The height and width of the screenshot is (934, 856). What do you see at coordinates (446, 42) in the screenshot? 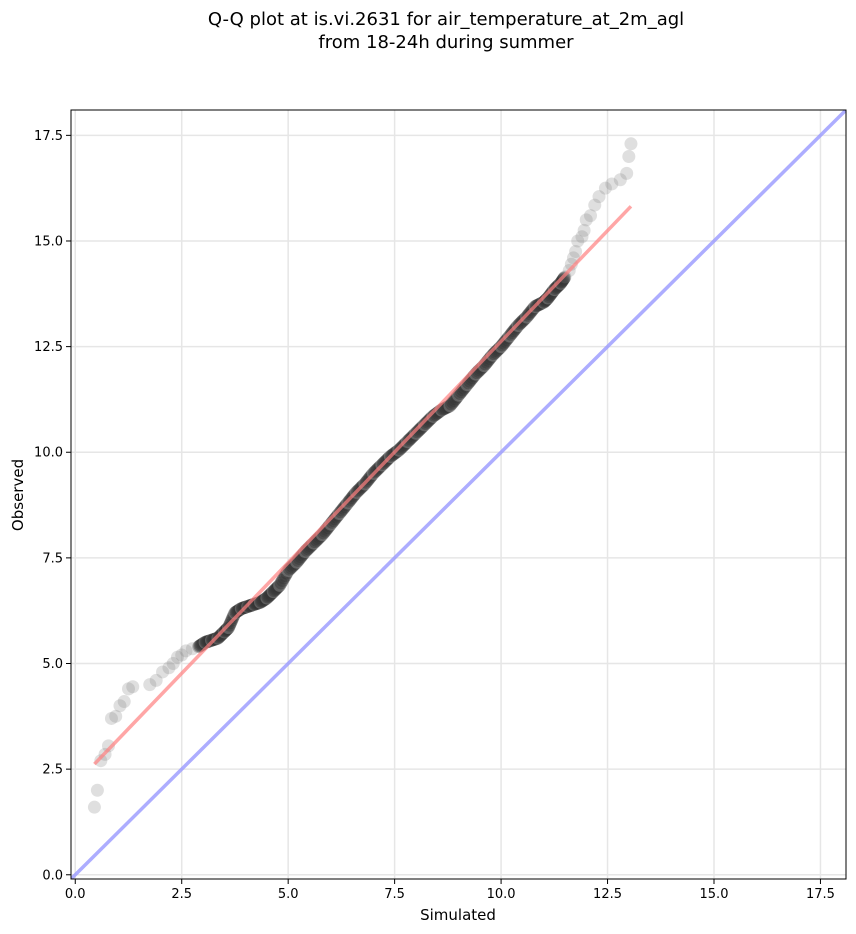
I see `chart-title-line-2: from 18-24h during summer` at bounding box center [446, 42].